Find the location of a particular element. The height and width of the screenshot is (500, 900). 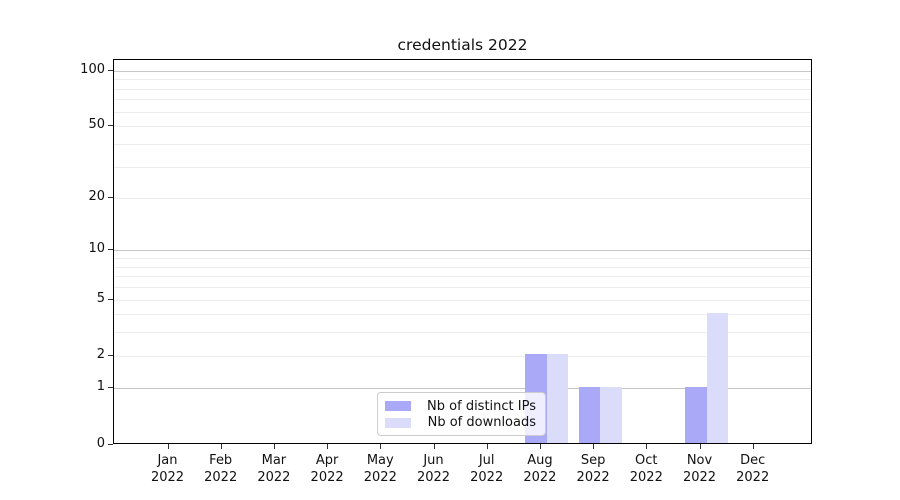

x-tick-month: Dec is located at coordinates (753, 460).